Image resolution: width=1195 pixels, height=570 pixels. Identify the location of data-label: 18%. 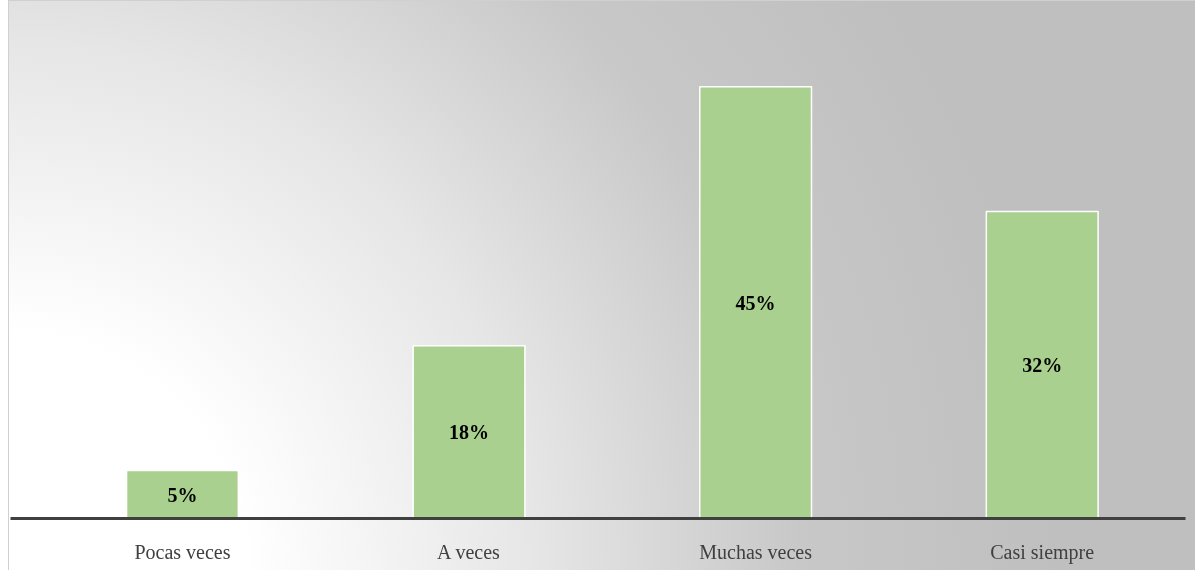
(469, 432).